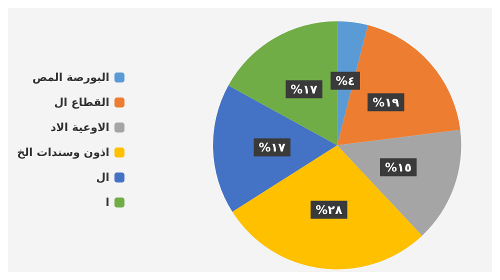  What do you see at coordinates (80, 127) in the screenshot?
I see `legend-label: الاوعية الاد` at bounding box center [80, 127].